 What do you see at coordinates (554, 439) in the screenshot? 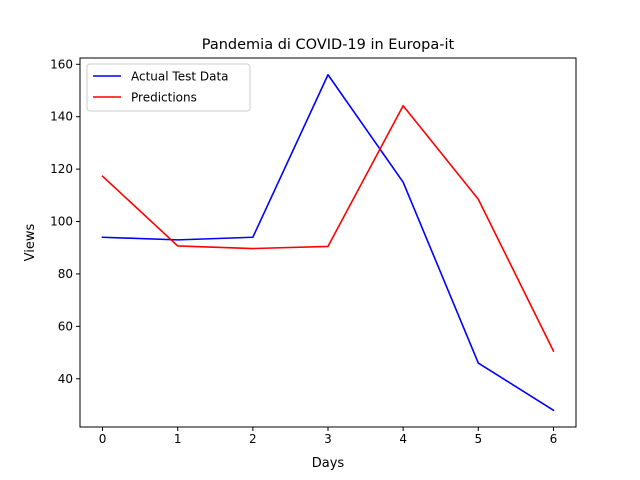
I see `x-tick-label-6: 6` at bounding box center [554, 439].